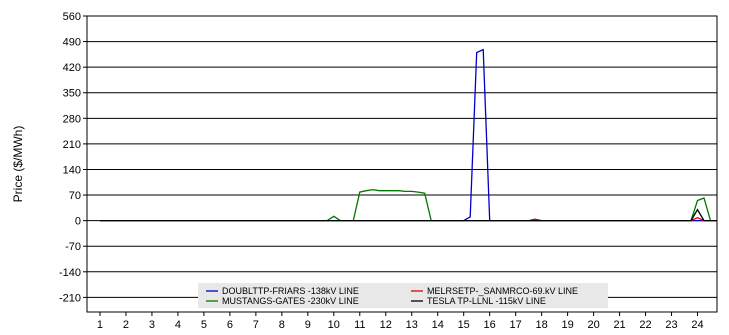 Image resolution: width=729 pixels, height=335 pixels. What do you see at coordinates (412, 325) in the screenshot?
I see `x-tick-label: 13` at bounding box center [412, 325].